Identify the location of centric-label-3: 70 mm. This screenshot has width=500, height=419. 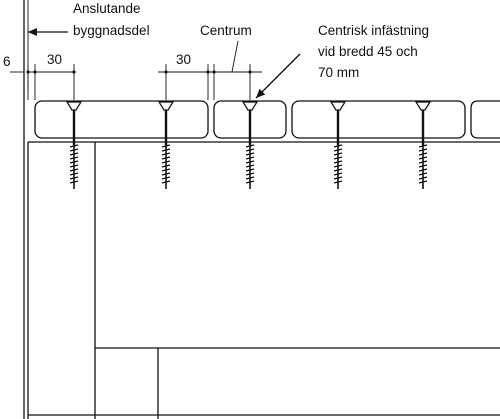
(338, 72).